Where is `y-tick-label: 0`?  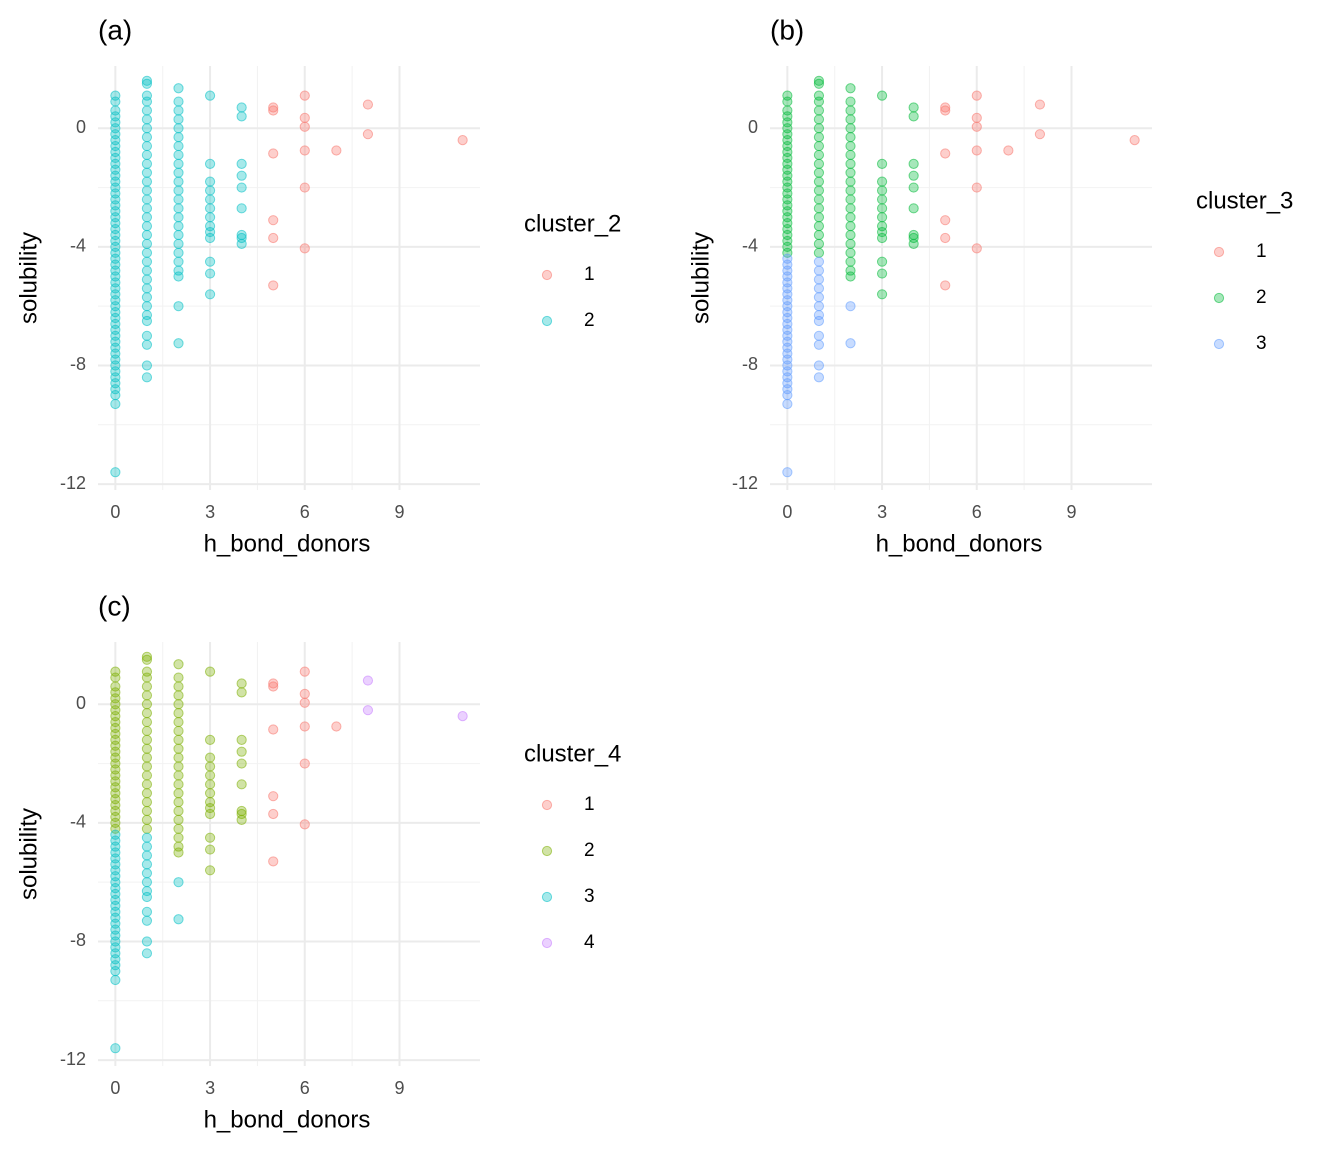 y-tick-label: 0 is located at coordinates (81, 127).